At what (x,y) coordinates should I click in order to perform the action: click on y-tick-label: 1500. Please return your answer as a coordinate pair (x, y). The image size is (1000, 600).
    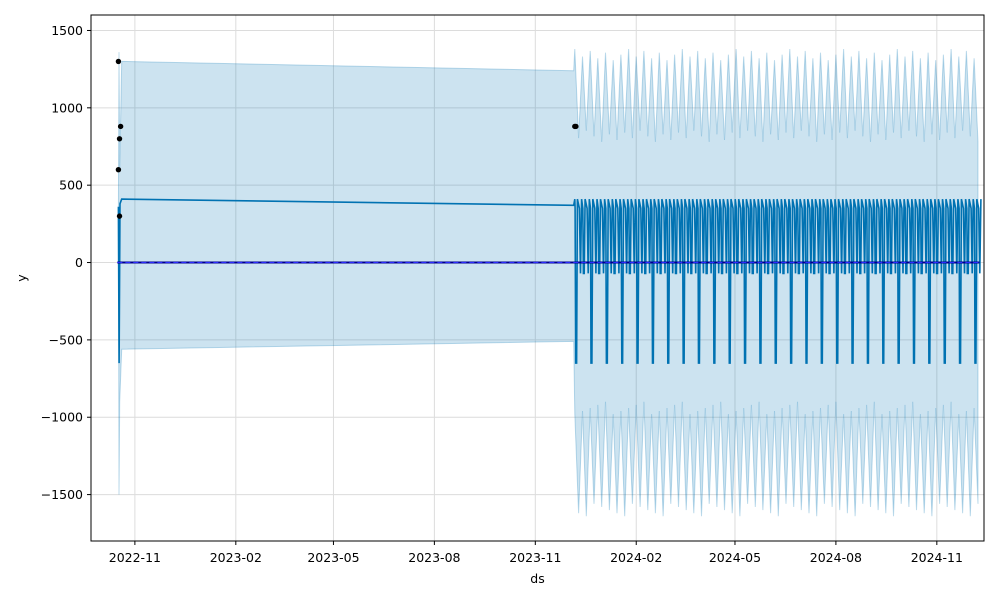
    Looking at the image, I should click on (67, 30).